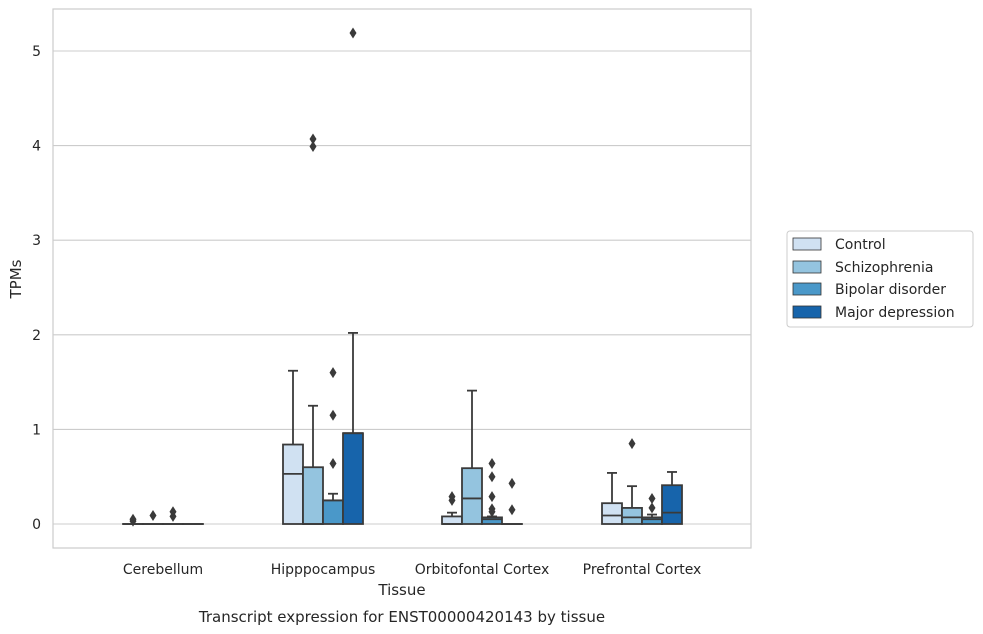 Image resolution: width=983 pixels, height=634 pixels. I want to click on y-axis-label: TPMs, so click(16, 279).